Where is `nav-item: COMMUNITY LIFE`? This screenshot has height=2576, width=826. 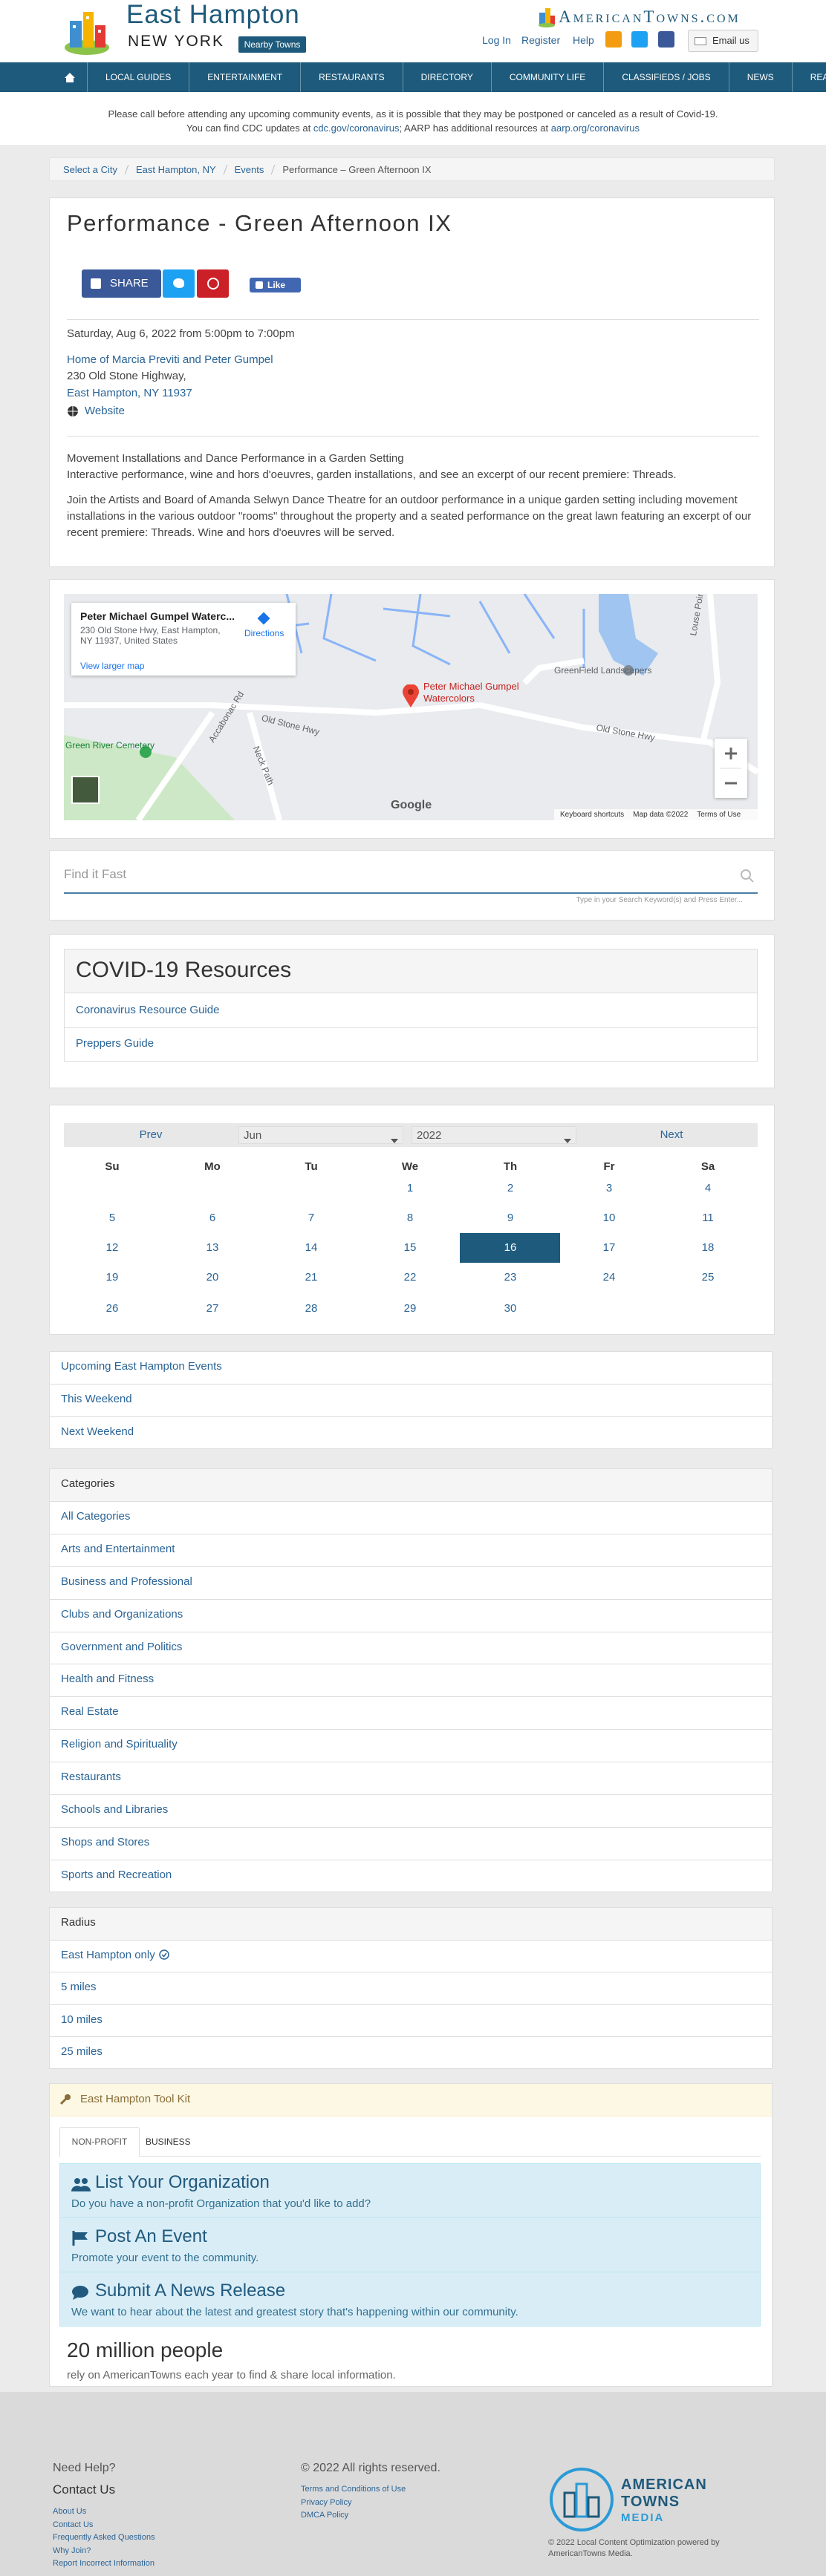
nav-item: COMMUNITY LIFE is located at coordinates (548, 77).